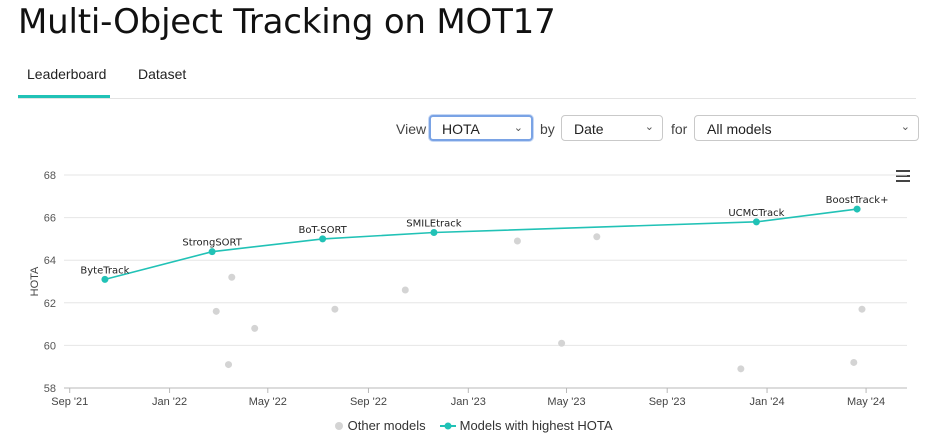 This screenshot has width=935, height=443. I want to click on by-select-value: Date, so click(589, 129).